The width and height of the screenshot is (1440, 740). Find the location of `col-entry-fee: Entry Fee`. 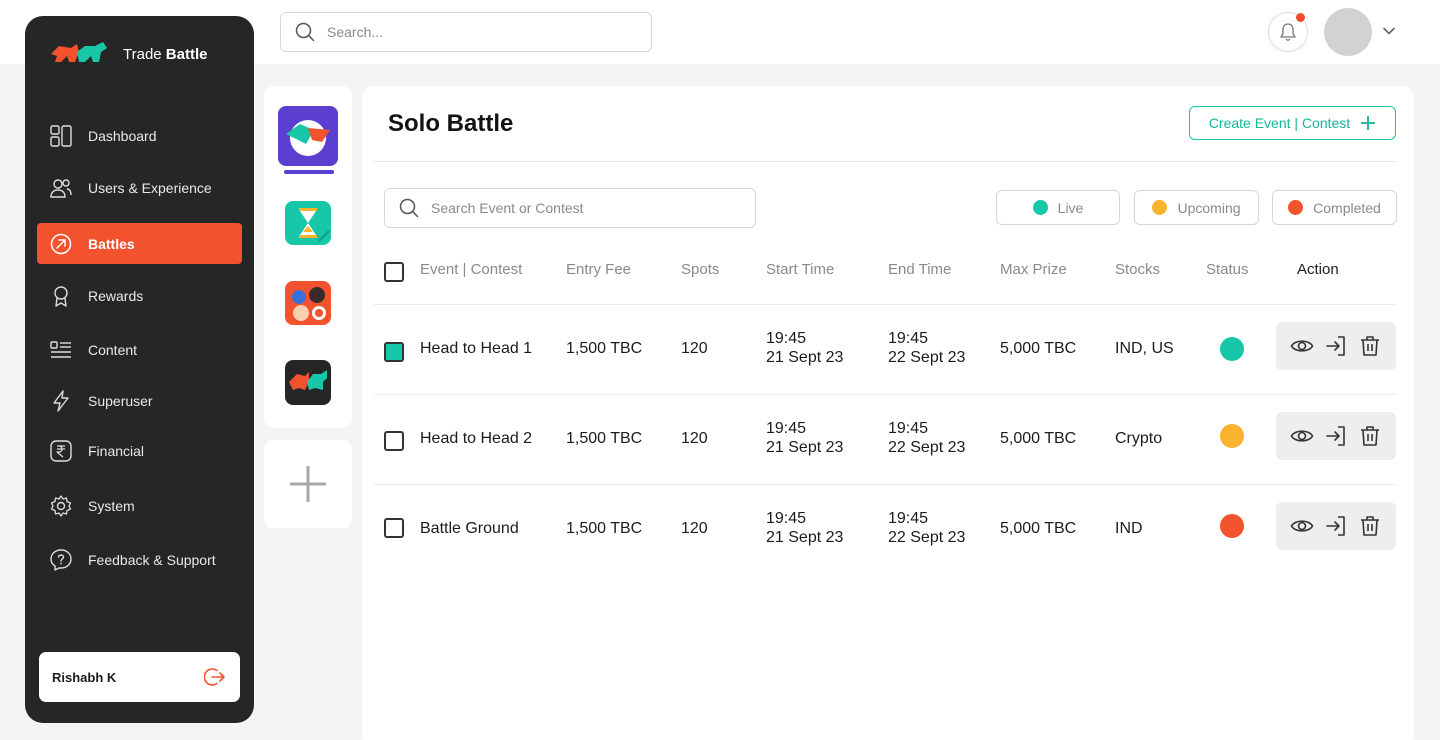

col-entry-fee: Entry Fee is located at coordinates (599, 269).